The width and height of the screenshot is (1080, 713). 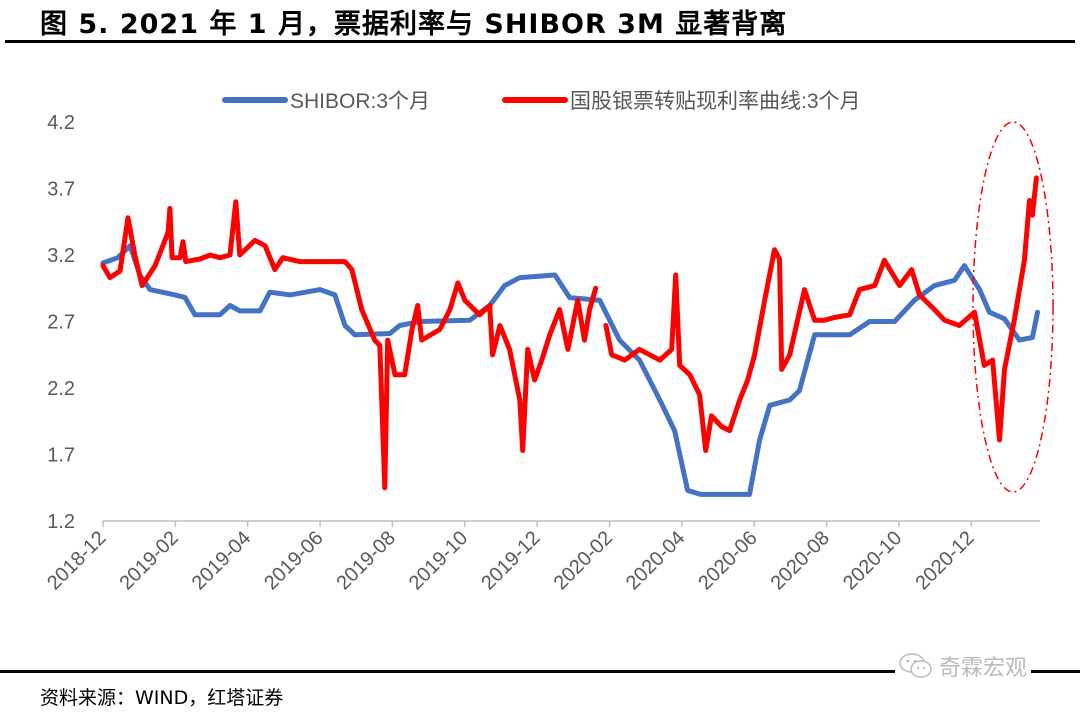 I want to click on legend-label-shibor: SHIBOR:3个月, so click(x=360, y=101).